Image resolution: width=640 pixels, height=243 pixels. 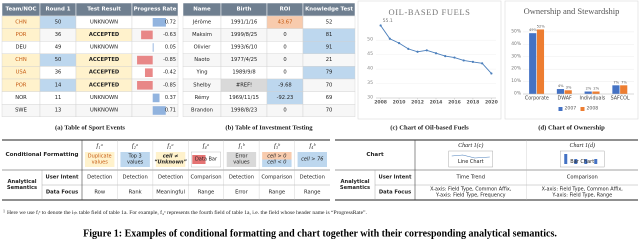 What do you see at coordinates (285, 22) in the screenshot?
I see `cell-text: 43.67` at bounding box center [285, 22].